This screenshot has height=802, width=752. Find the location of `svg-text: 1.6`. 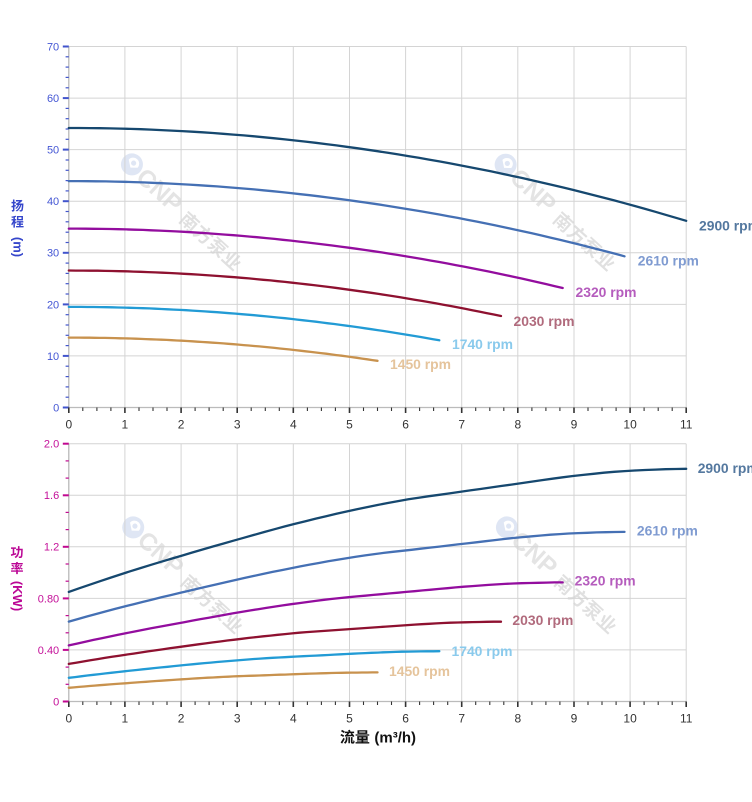

svg-text: 1.6 is located at coordinates (51, 496).